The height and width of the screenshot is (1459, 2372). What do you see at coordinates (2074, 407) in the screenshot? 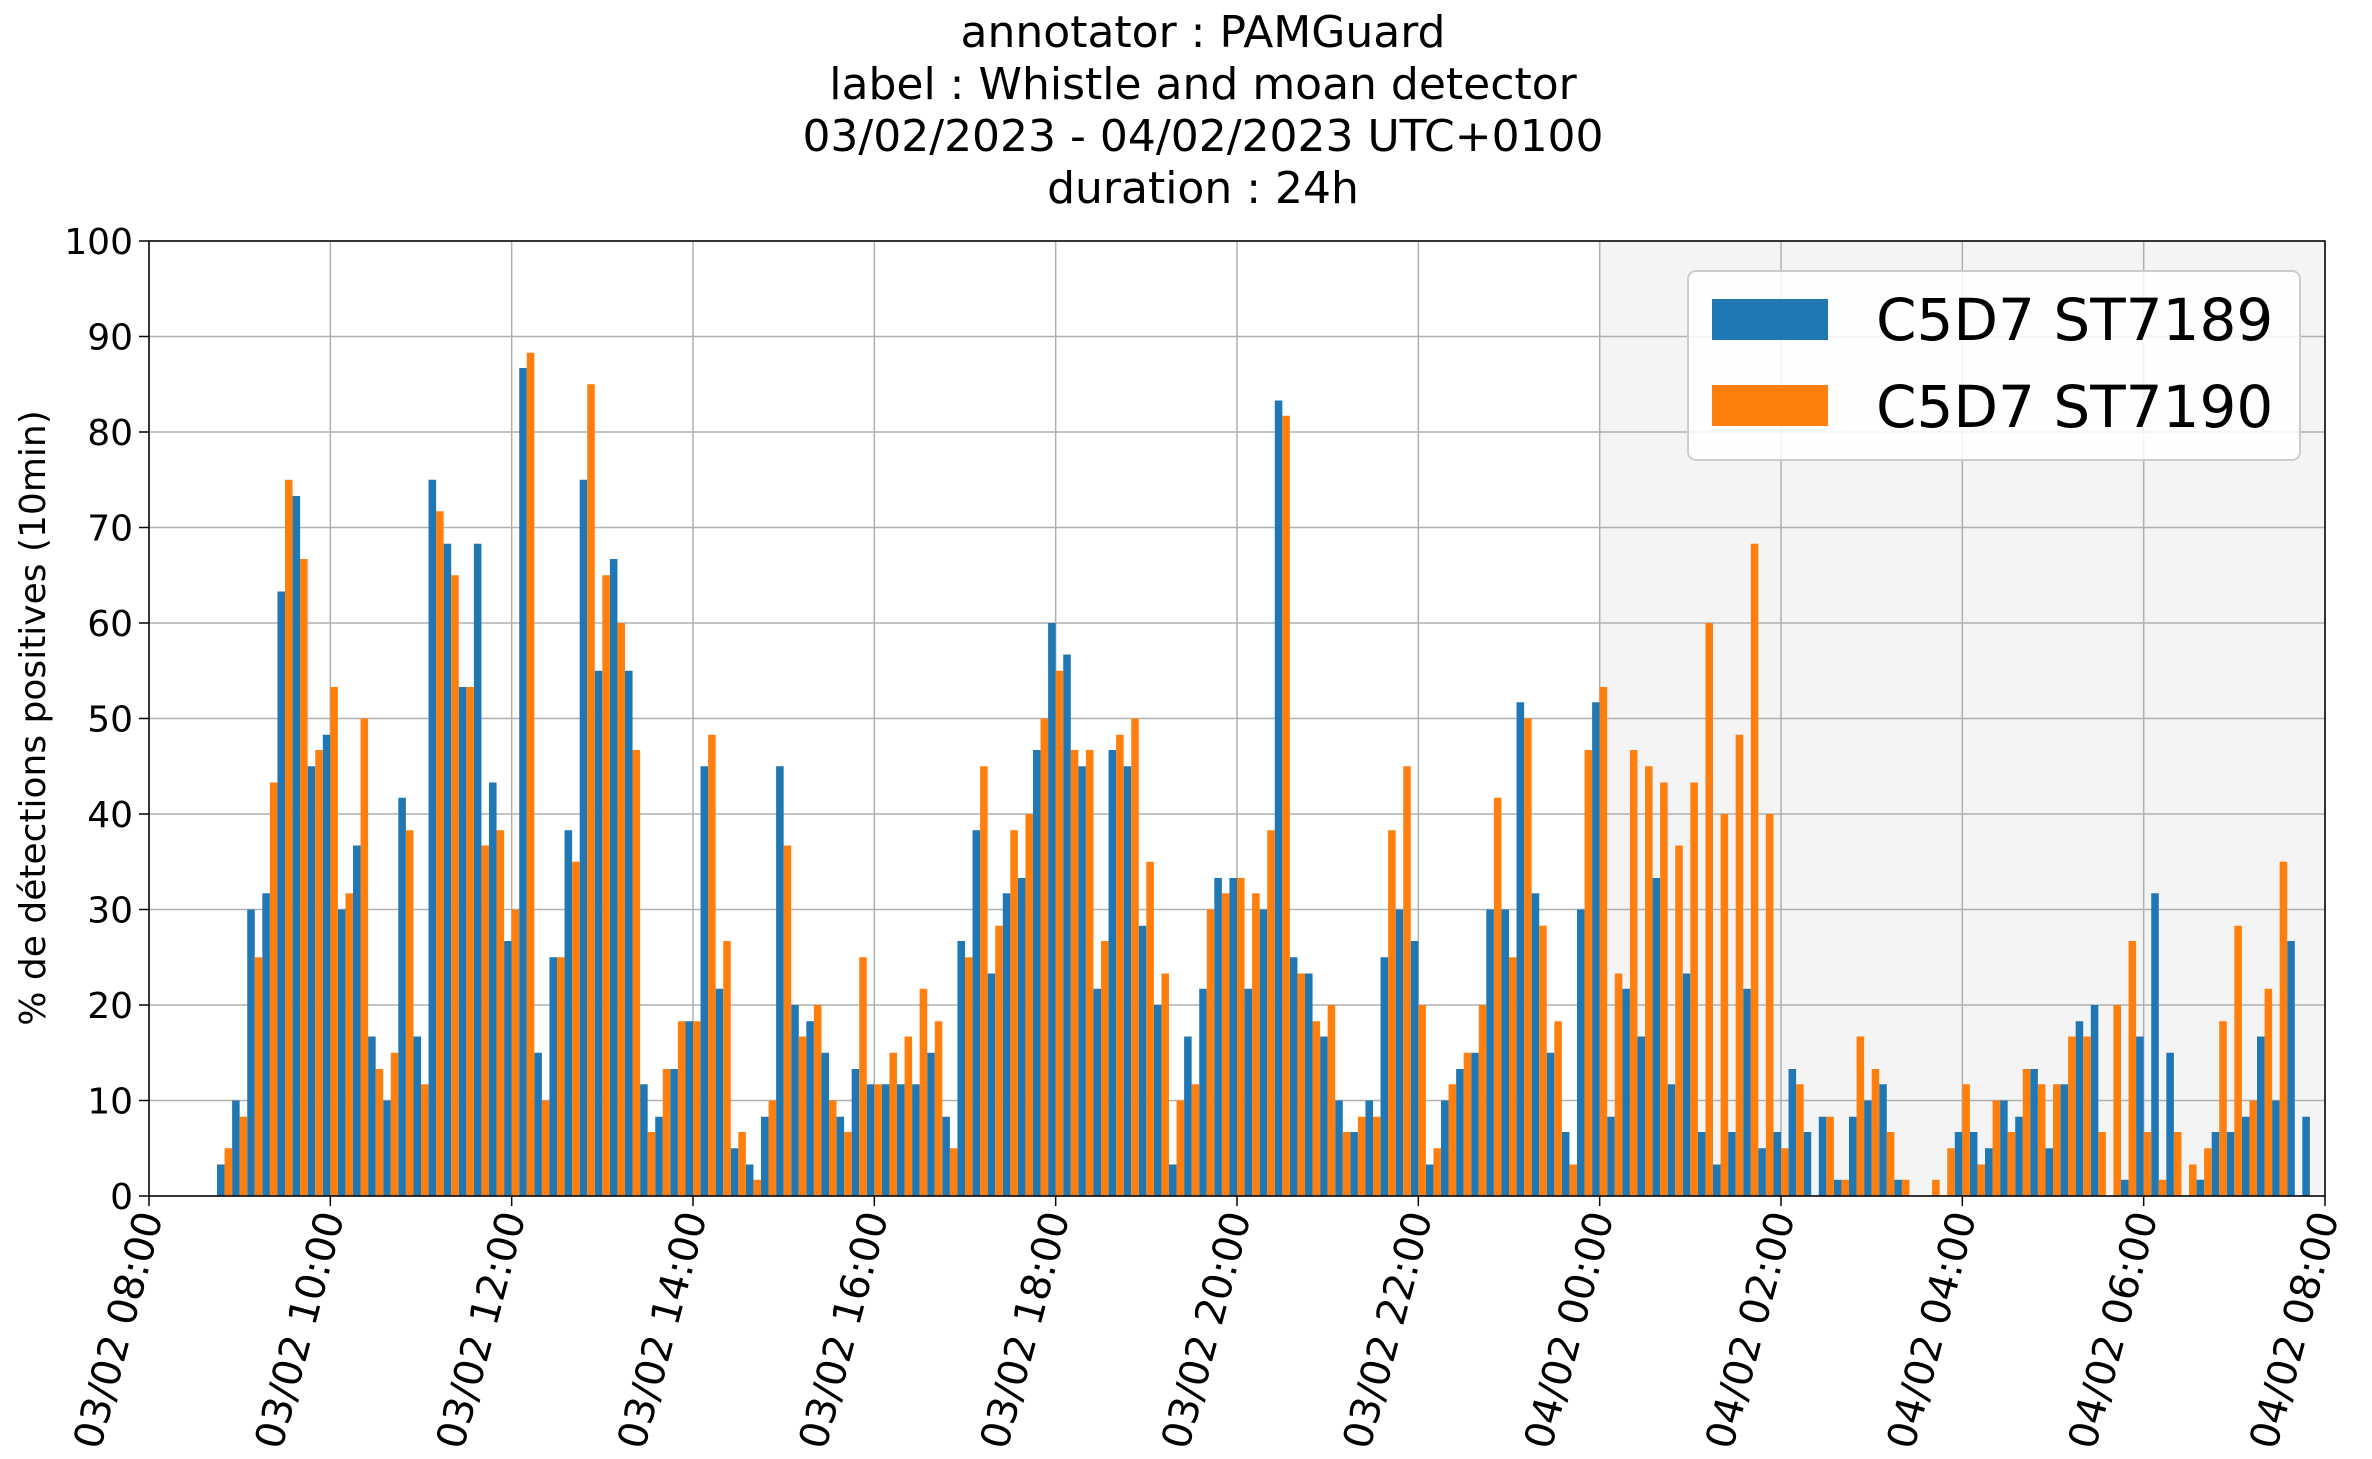
I see `legend-label-c5d7-st7190: C5D7 ST7190` at bounding box center [2074, 407].